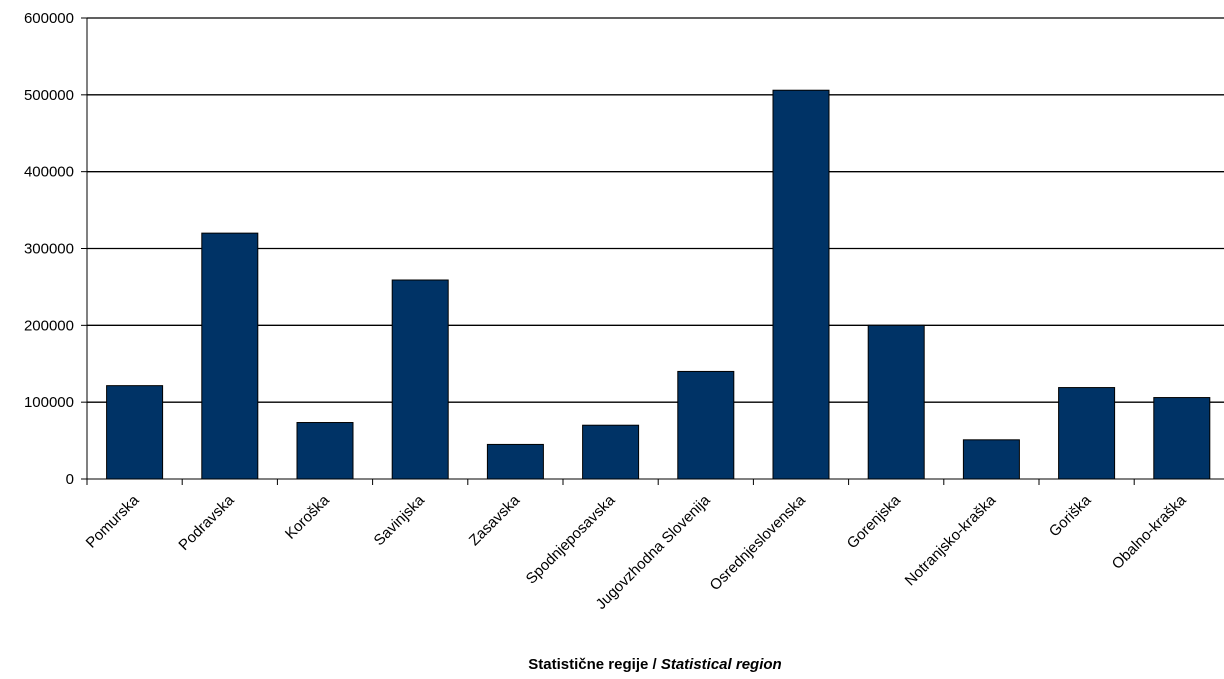 This screenshot has height=679, width=1224. Describe the element at coordinates (1070, 515) in the screenshot. I see `x-tick-label: Goriška` at that location.